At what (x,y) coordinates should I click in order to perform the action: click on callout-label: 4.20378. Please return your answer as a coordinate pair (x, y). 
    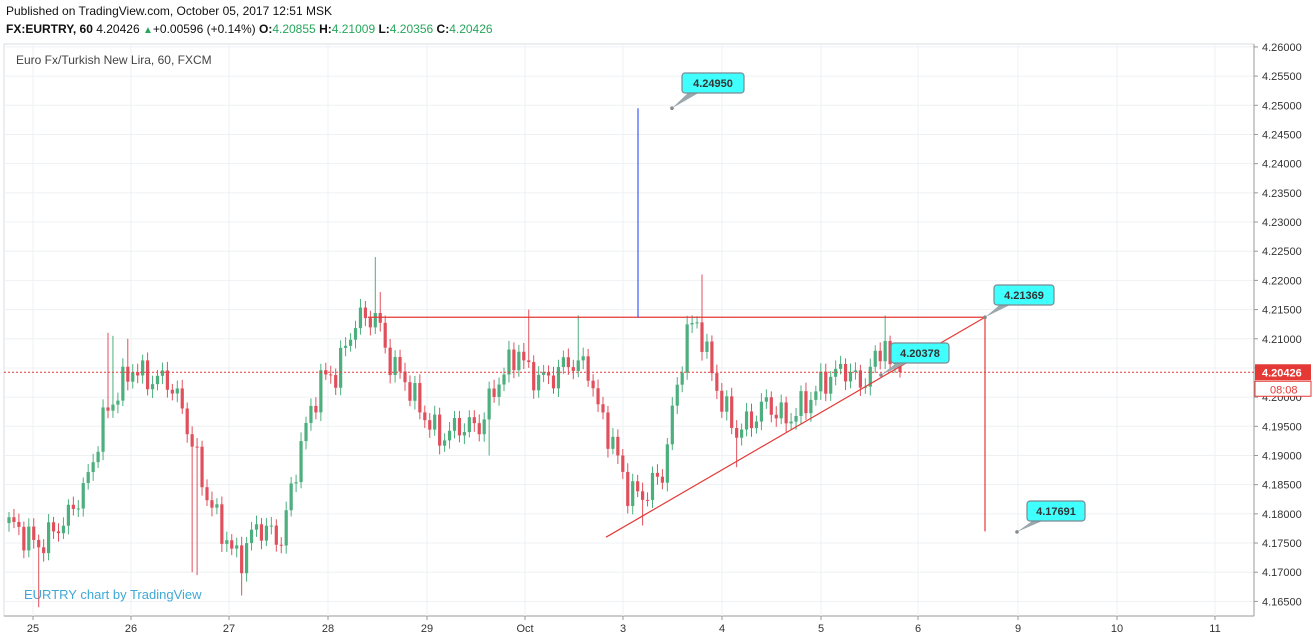
    Looking at the image, I should click on (920, 354).